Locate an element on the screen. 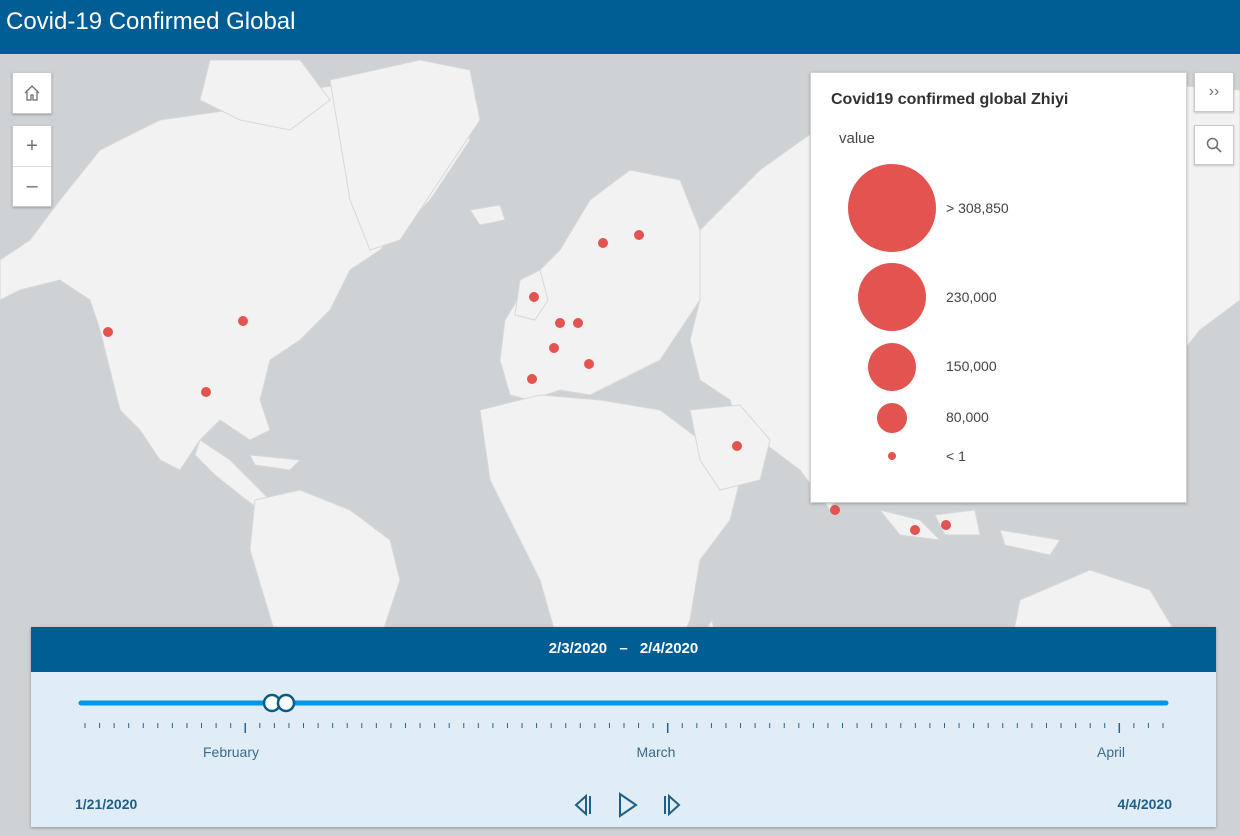  time-extent: 2/3/2020 – 2/4/2020 is located at coordinates (623, 648).